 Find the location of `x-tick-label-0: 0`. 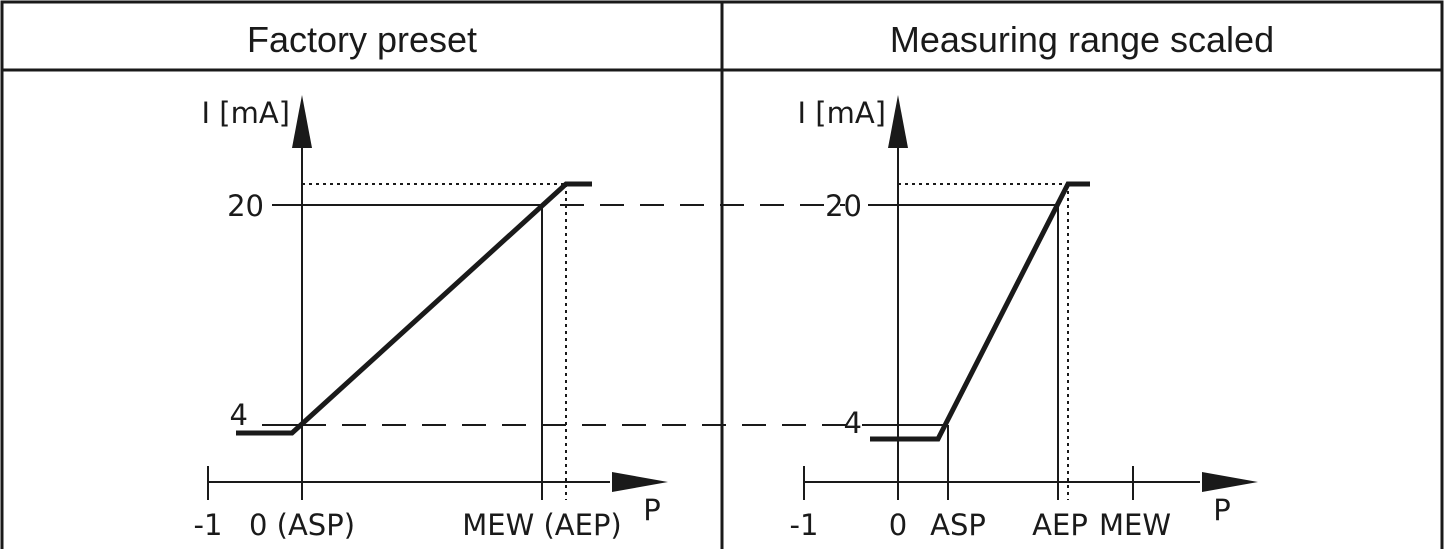

x-tick-label-0: 0 is located at coordinates (898, 525).